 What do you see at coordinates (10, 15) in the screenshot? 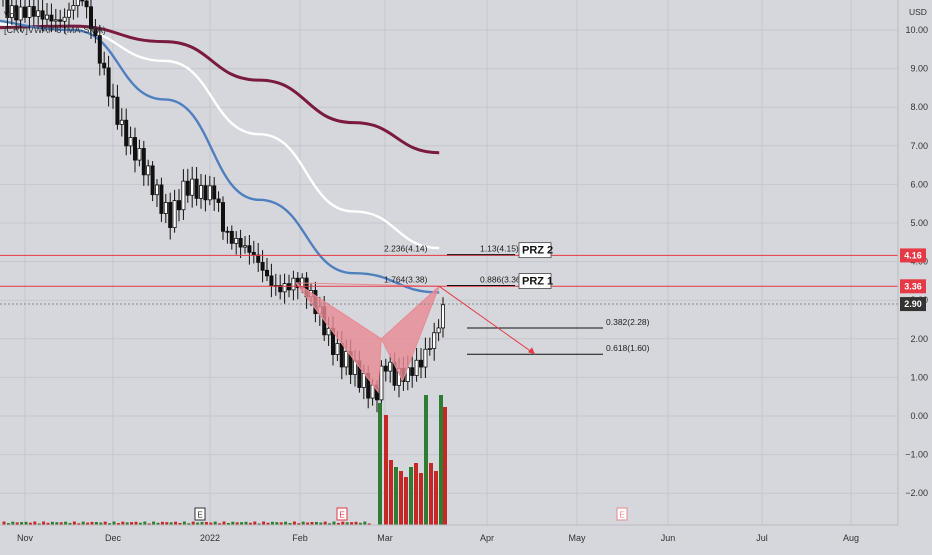
I see `volume-label: Vol` at bounding box center [10, 15].